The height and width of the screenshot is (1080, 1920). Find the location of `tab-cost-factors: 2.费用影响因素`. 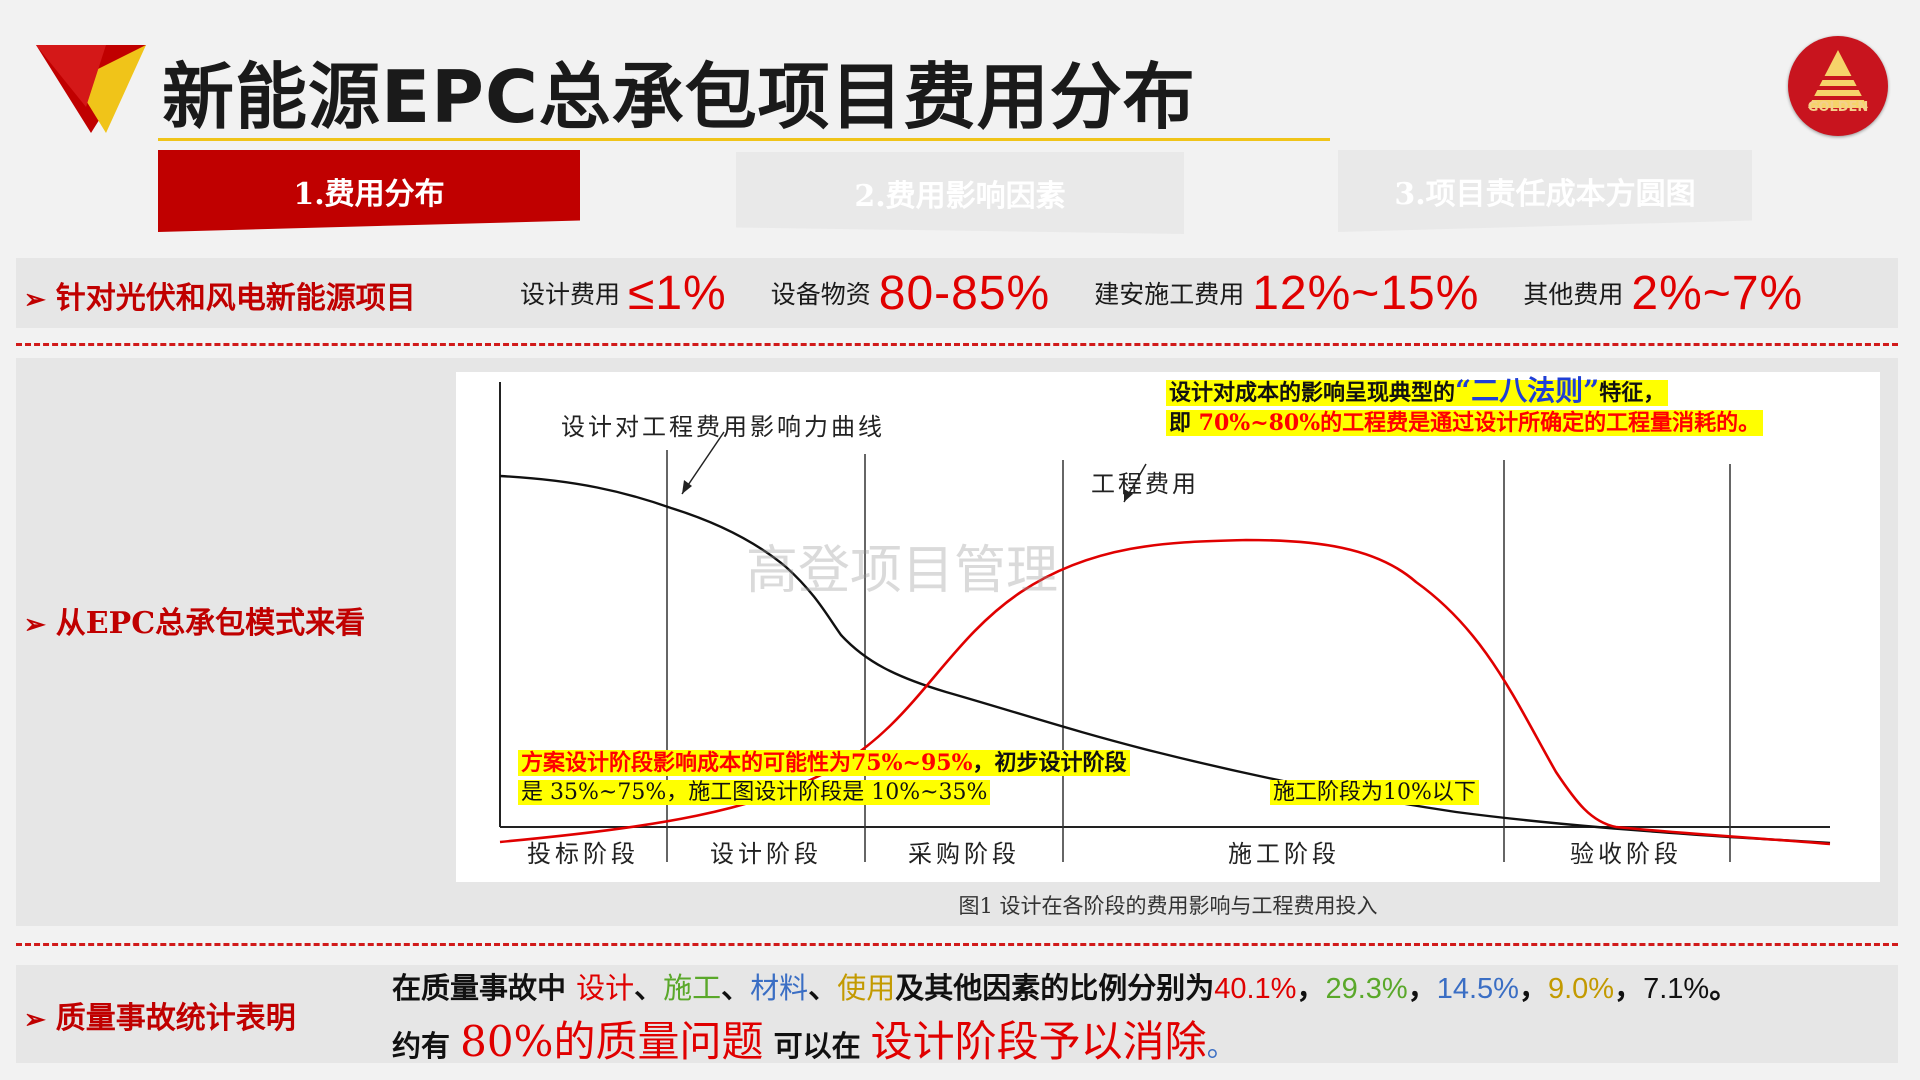

tab-cost-factors: 2.费用影响因素 is located at coordinates (960, 193).